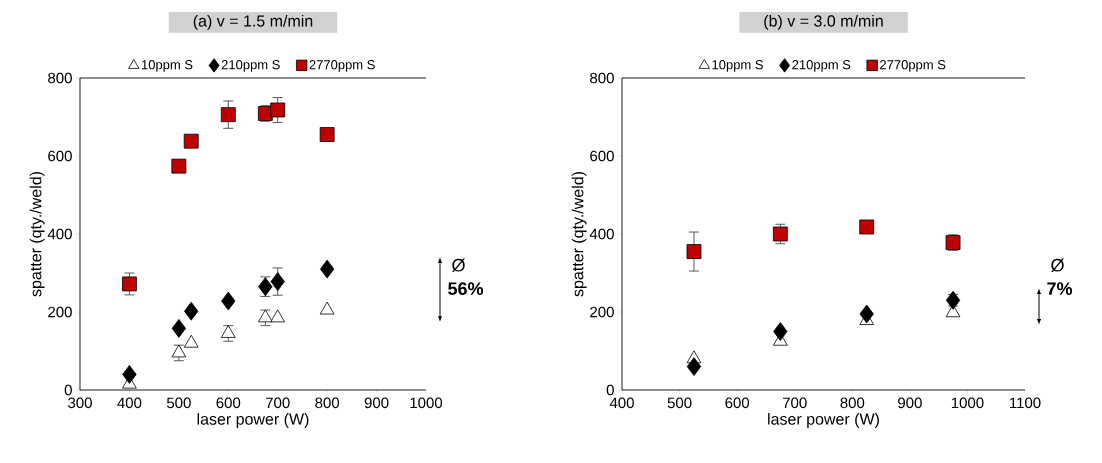  I want to click on chart-title: (a) v = 1.5 m/min, so click(253, 22).